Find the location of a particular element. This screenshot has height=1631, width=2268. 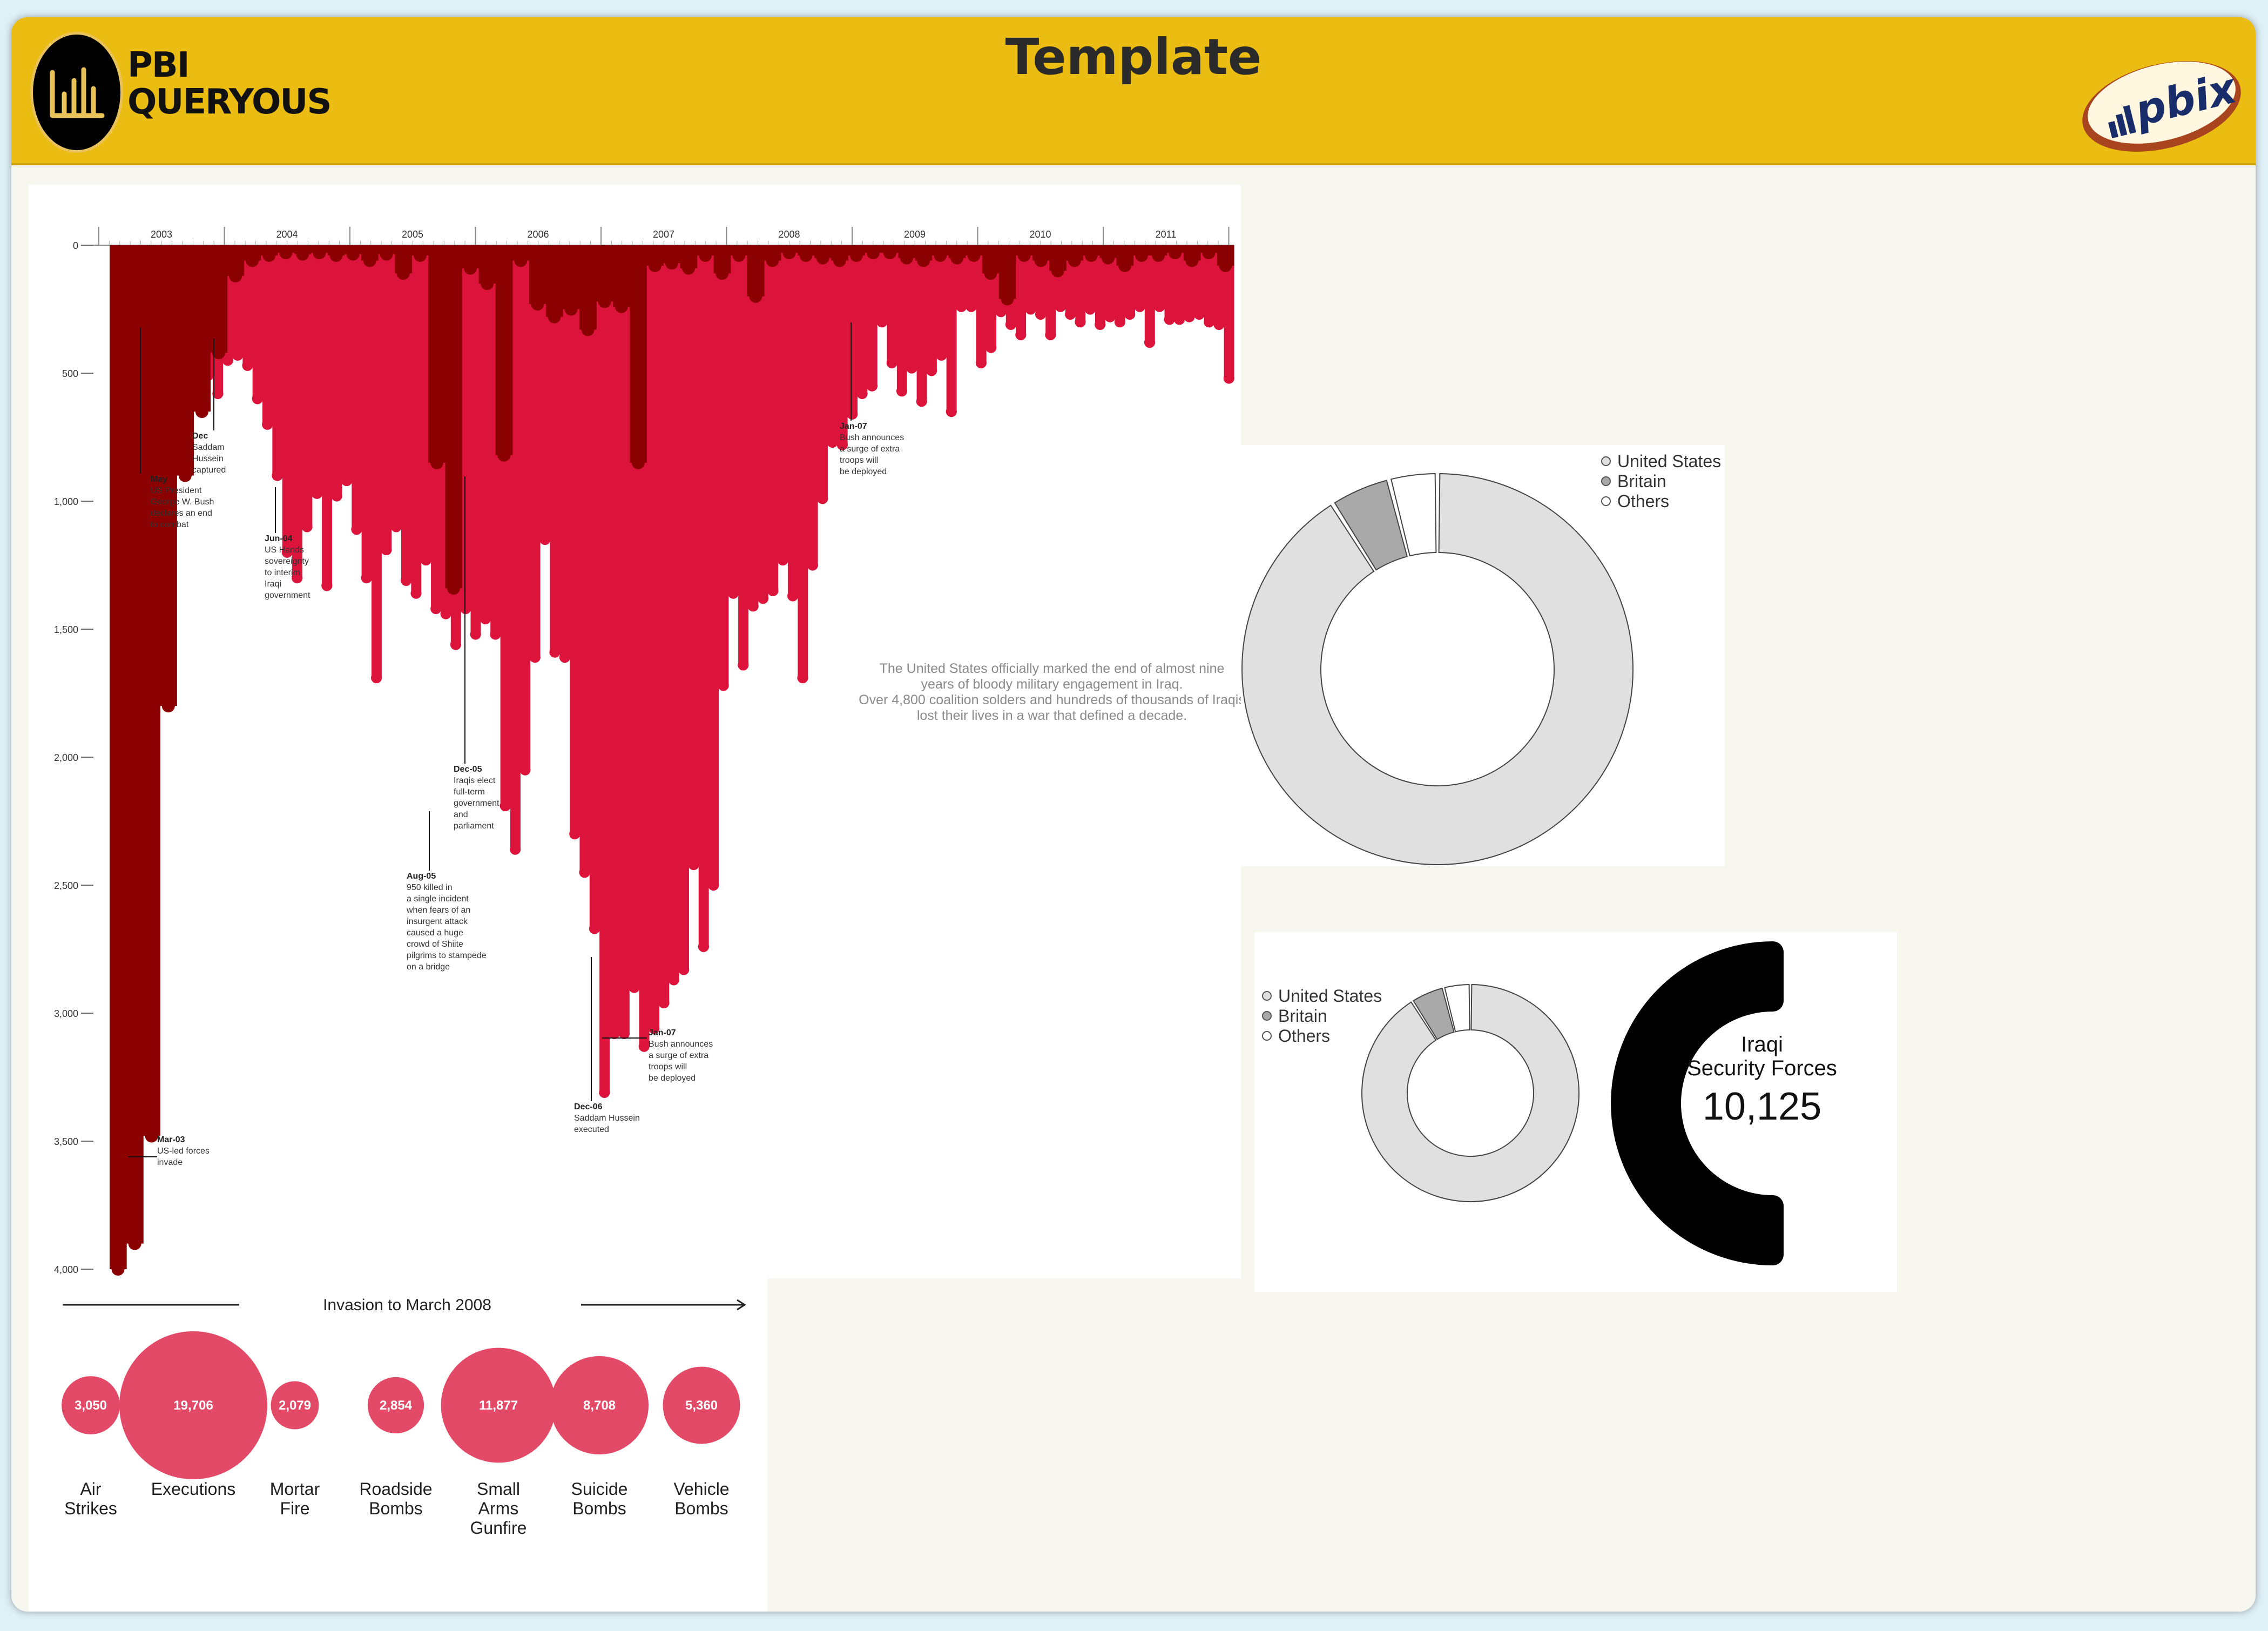

legend-label: United States is located at coordinates (1669, 461).